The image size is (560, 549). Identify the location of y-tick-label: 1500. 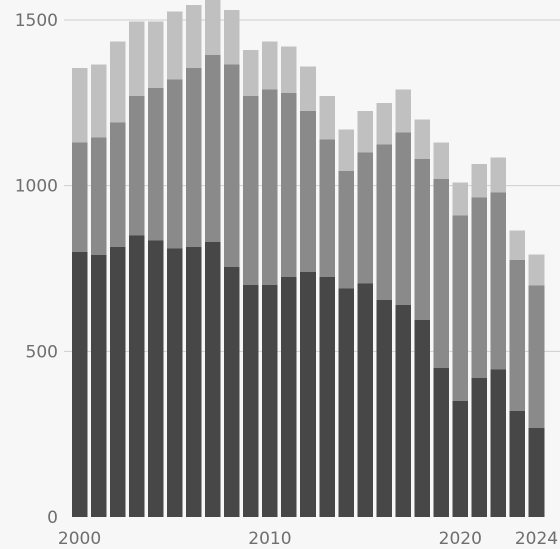
(36, 21).